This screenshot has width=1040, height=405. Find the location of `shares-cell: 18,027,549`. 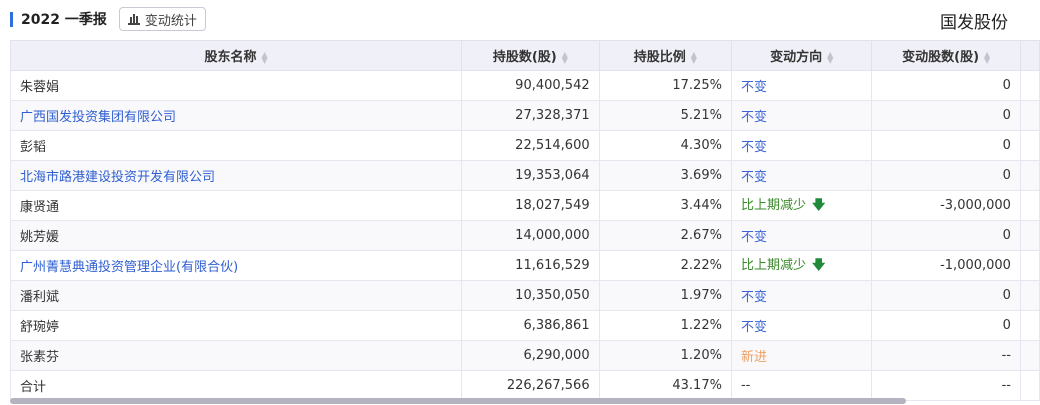

shares-cell: 18,027,549 is located at coordinates (530, 205).